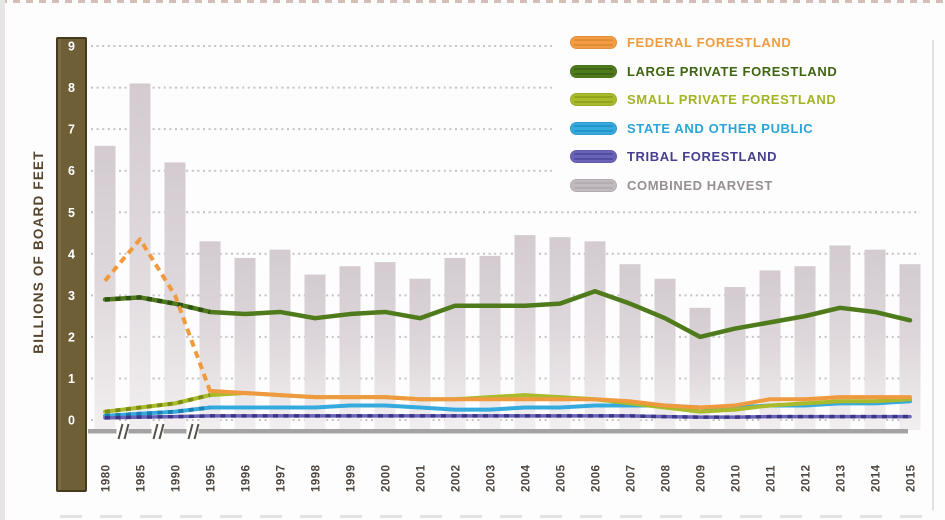 Image resolution: width=945 pixels, height=520 pixels. I want to click on legend-label: LARGE PRIVATE FORESTLAND, so click(732, 71).